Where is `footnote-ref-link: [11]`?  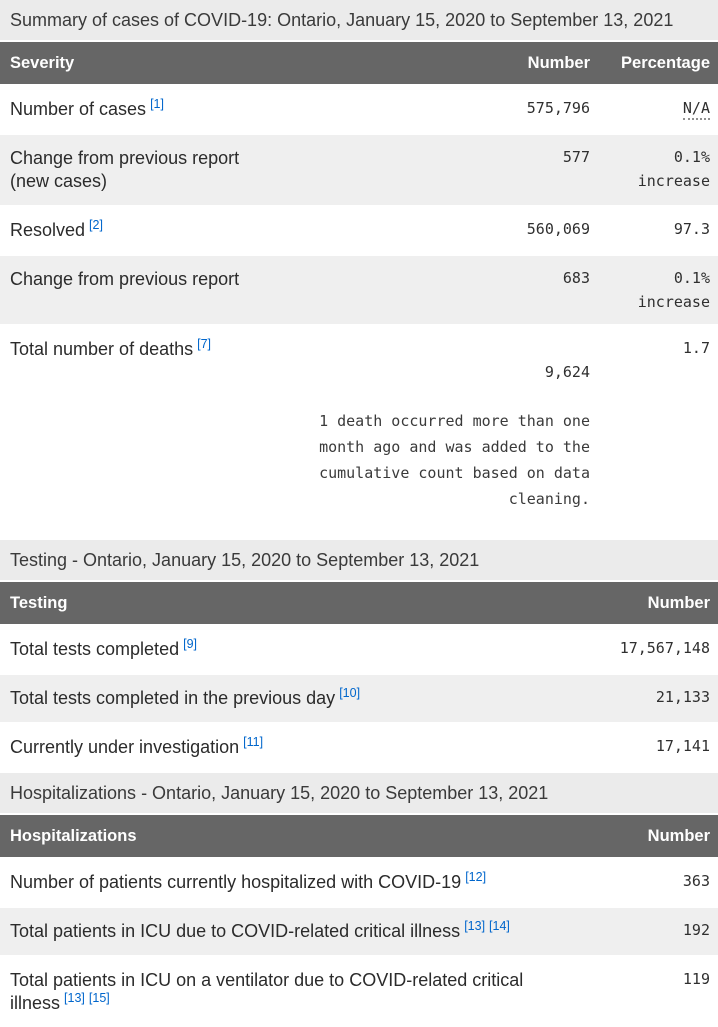 footnote-ref-link: [11] is located at coordinates (253, 742).